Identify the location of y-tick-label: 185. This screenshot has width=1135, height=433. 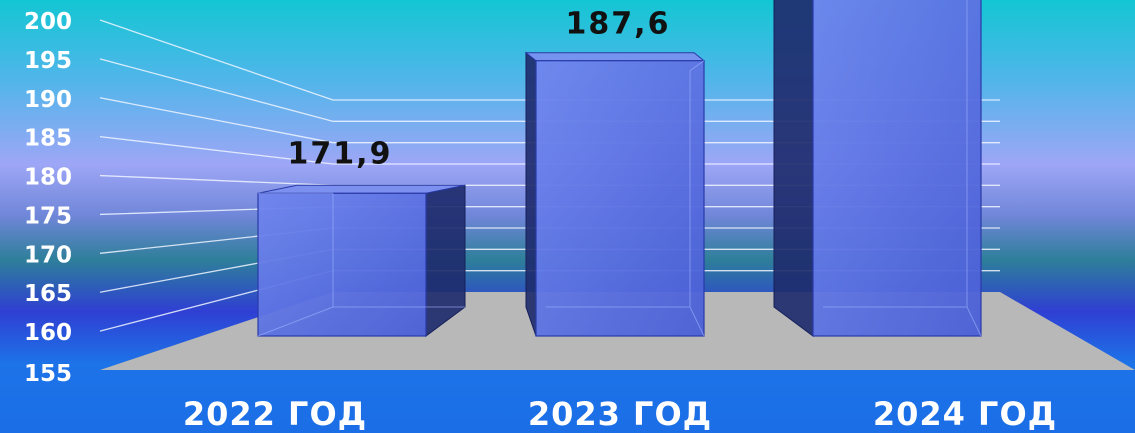
(48, 139).